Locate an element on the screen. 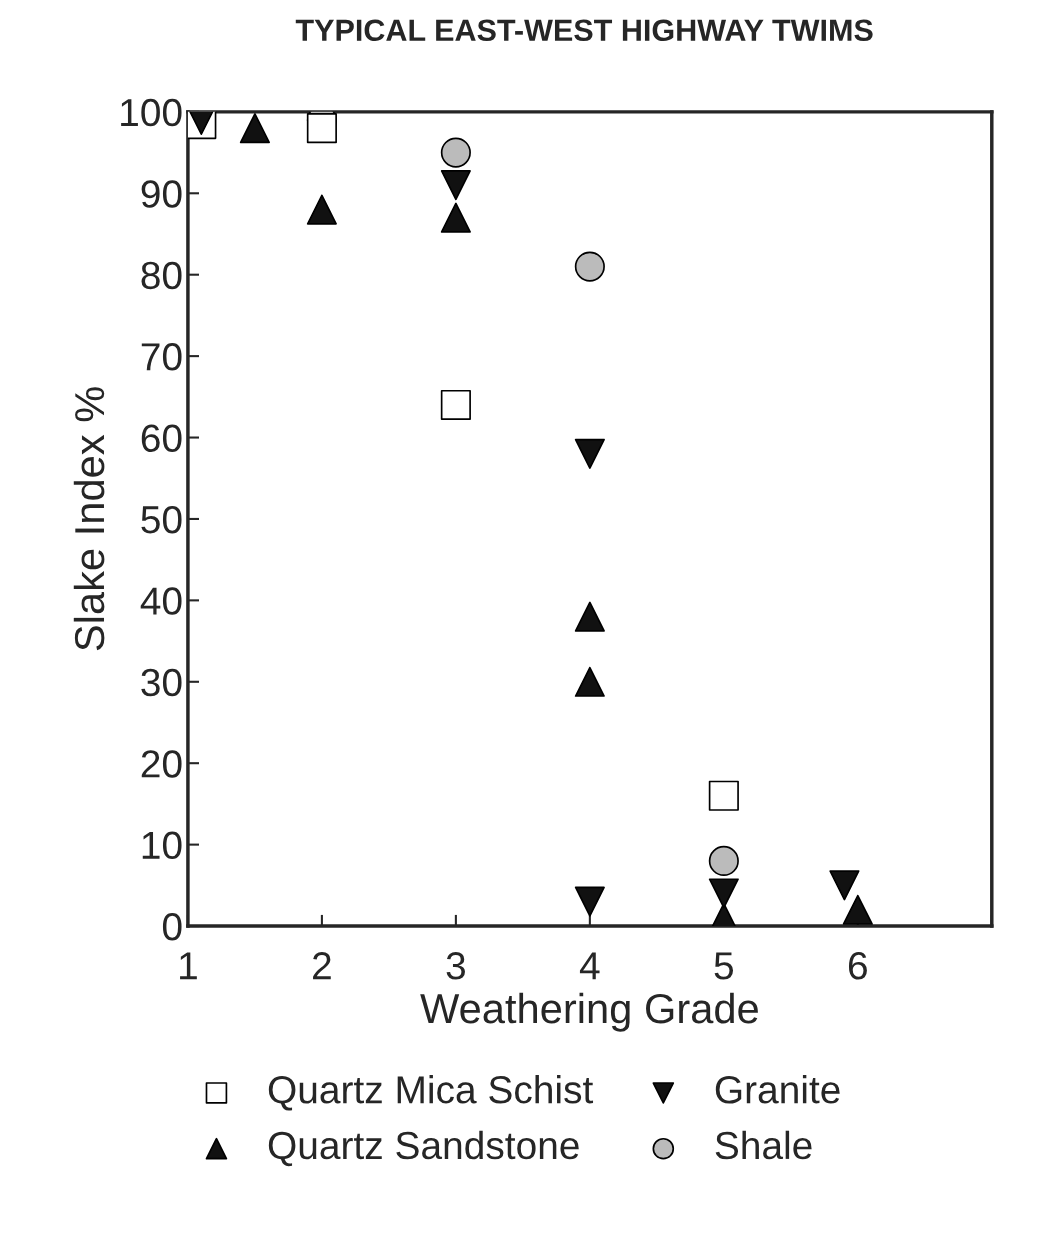 This screenshot has width=1044, height=1243. y-tick-label: 40 is located at coordinates (161, 601).